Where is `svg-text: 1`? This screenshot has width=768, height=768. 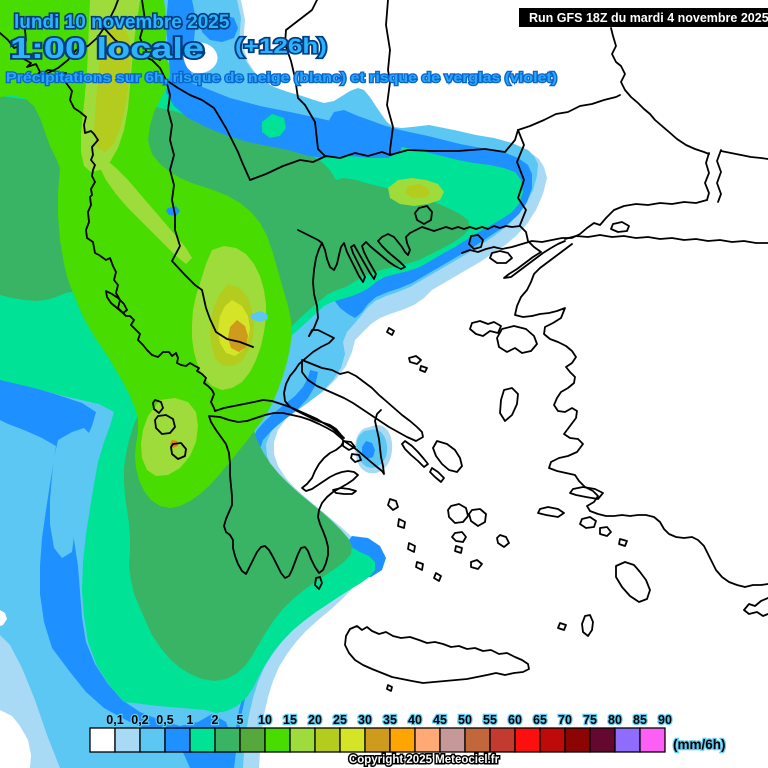
svg-text: 1 is located at coordinates (190, 720).